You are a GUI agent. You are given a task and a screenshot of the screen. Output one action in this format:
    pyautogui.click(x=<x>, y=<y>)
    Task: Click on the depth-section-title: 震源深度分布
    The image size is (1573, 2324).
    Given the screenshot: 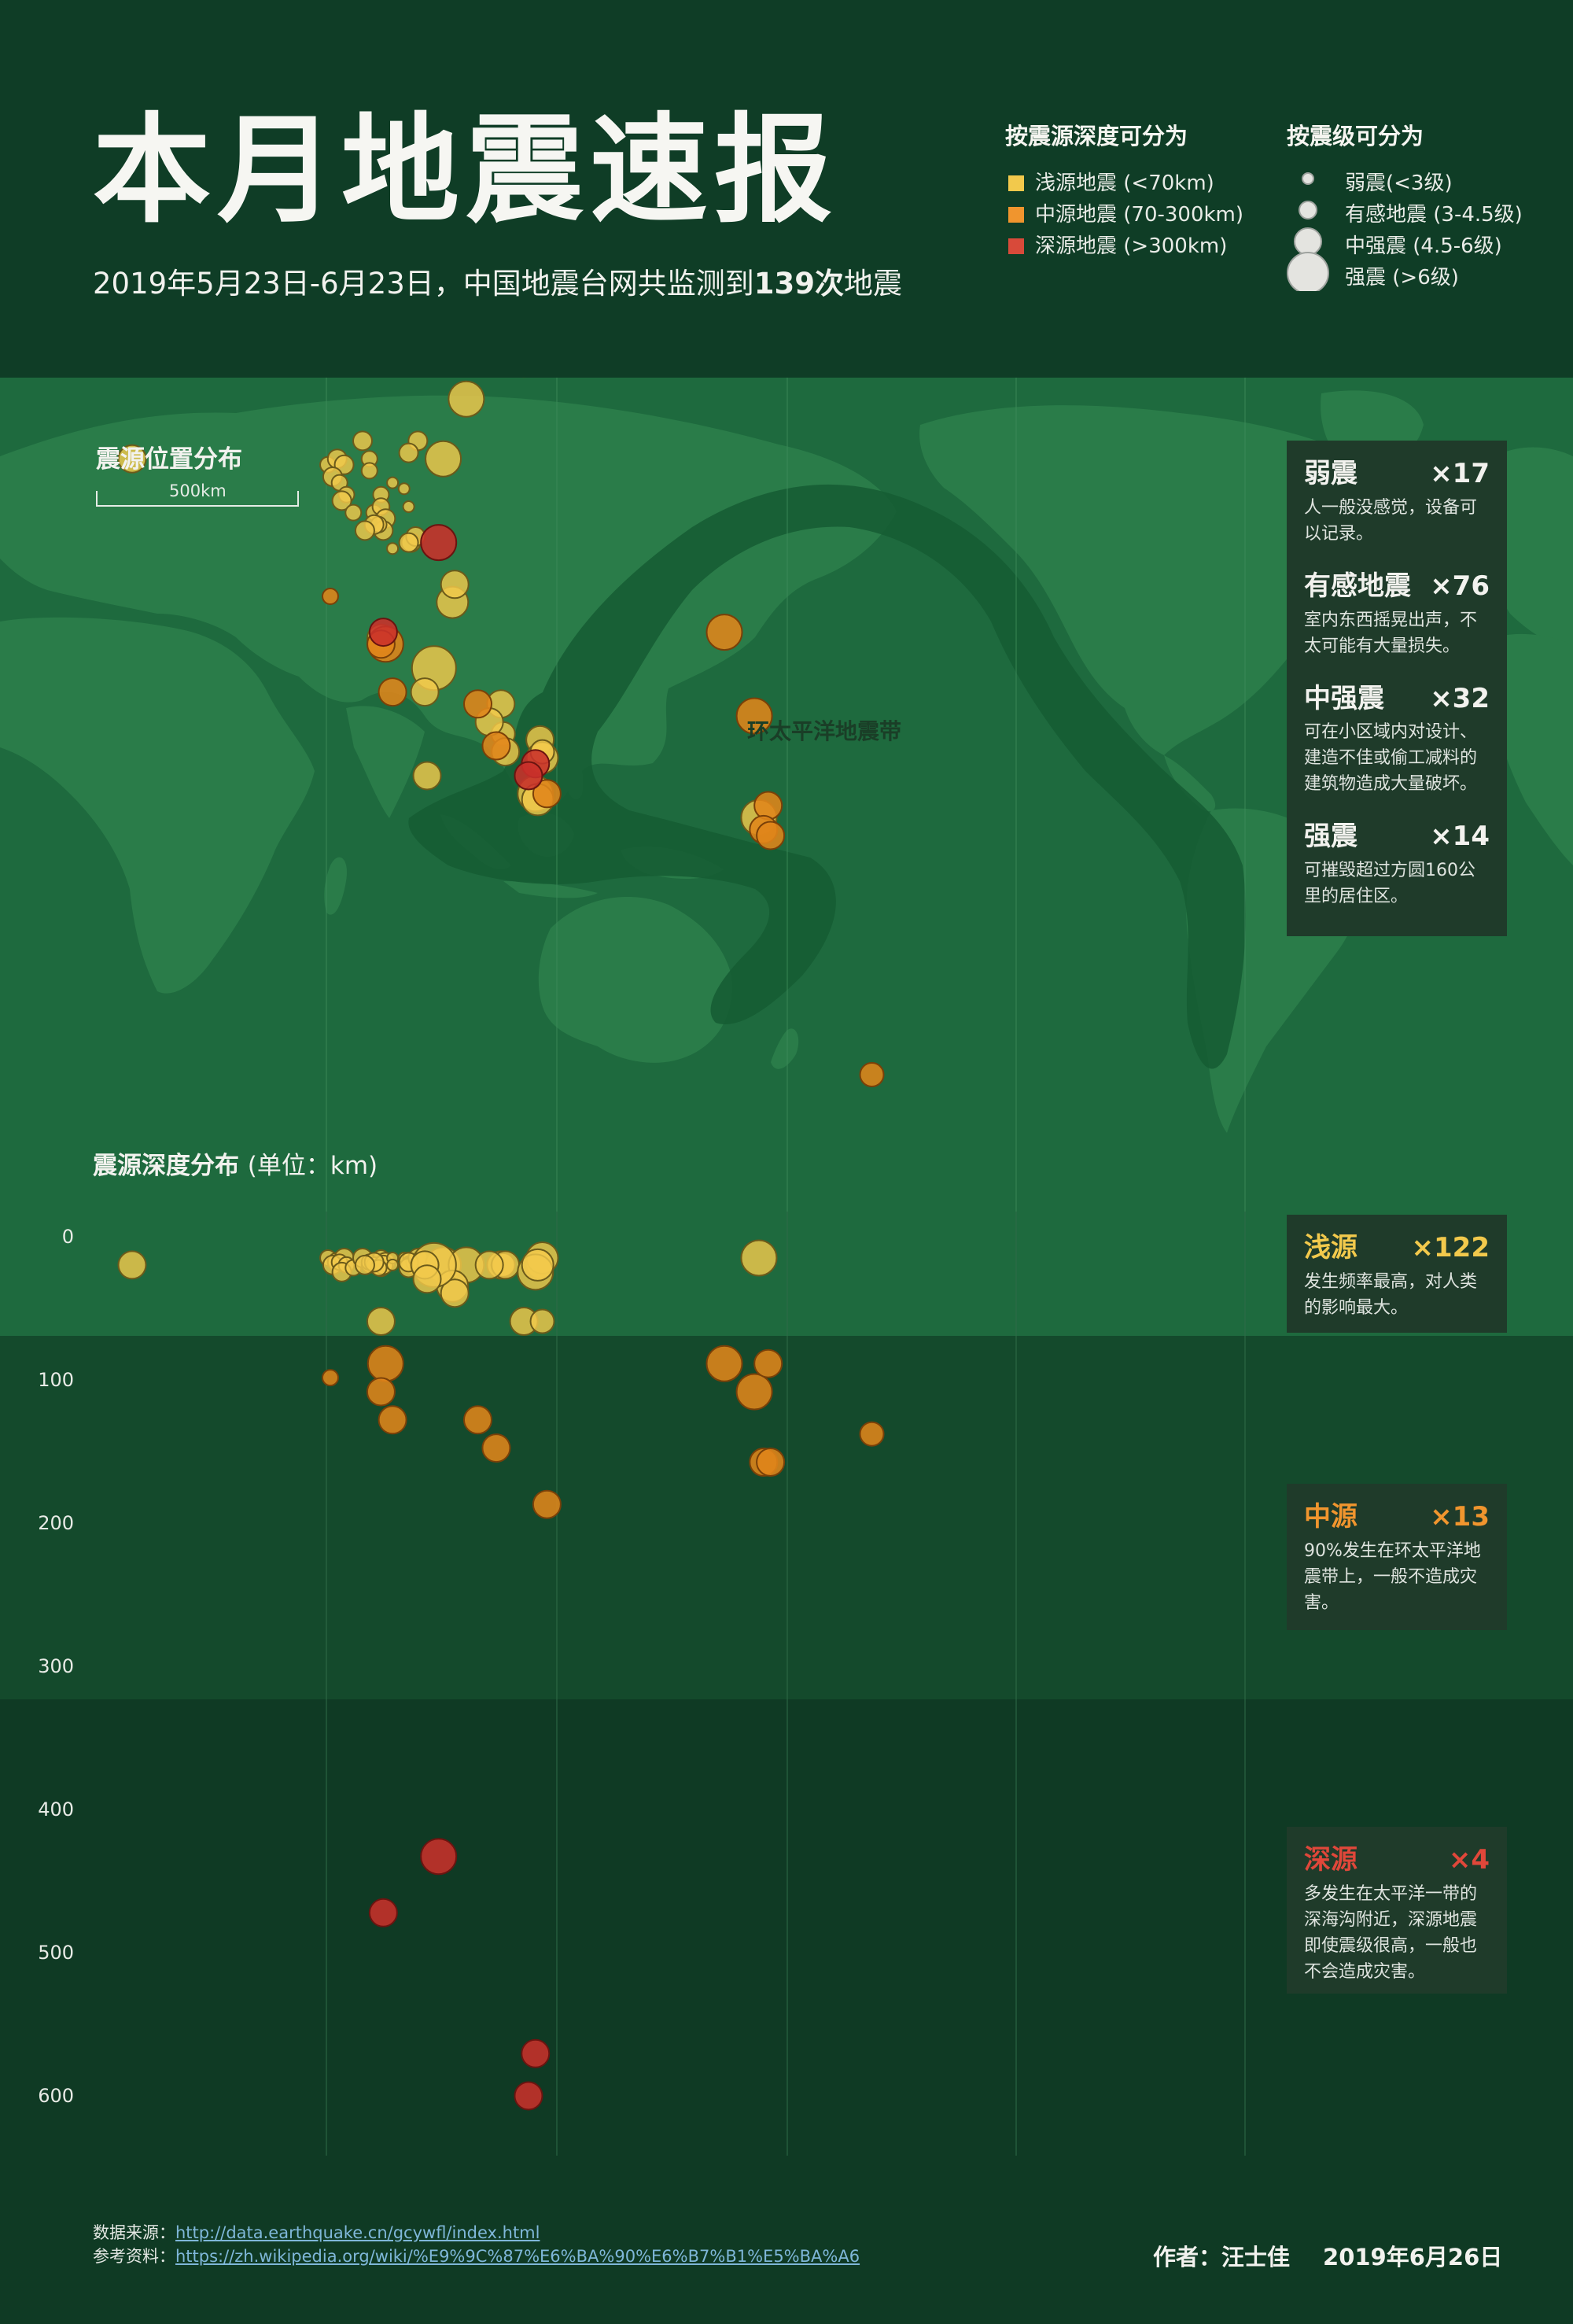 What is the action you would take?
    pyautogui.click(x=166, y=1166)
    